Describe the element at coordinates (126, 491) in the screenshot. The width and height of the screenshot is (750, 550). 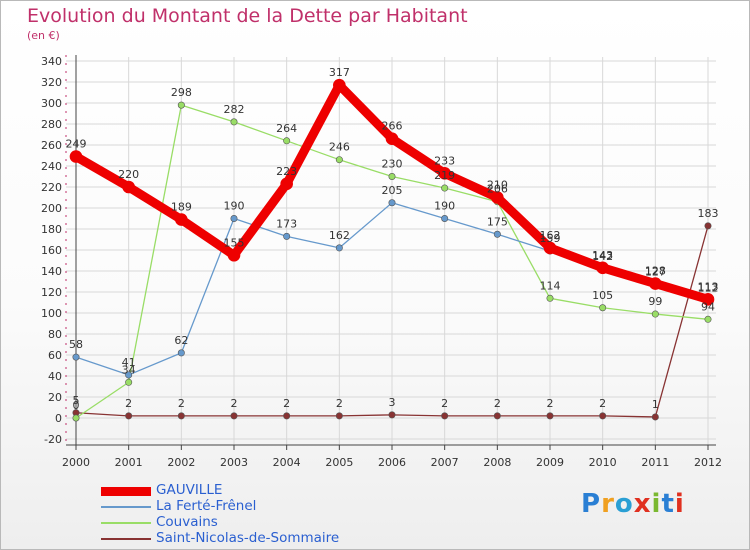
I see `legend-swatch-gauville` at that location.